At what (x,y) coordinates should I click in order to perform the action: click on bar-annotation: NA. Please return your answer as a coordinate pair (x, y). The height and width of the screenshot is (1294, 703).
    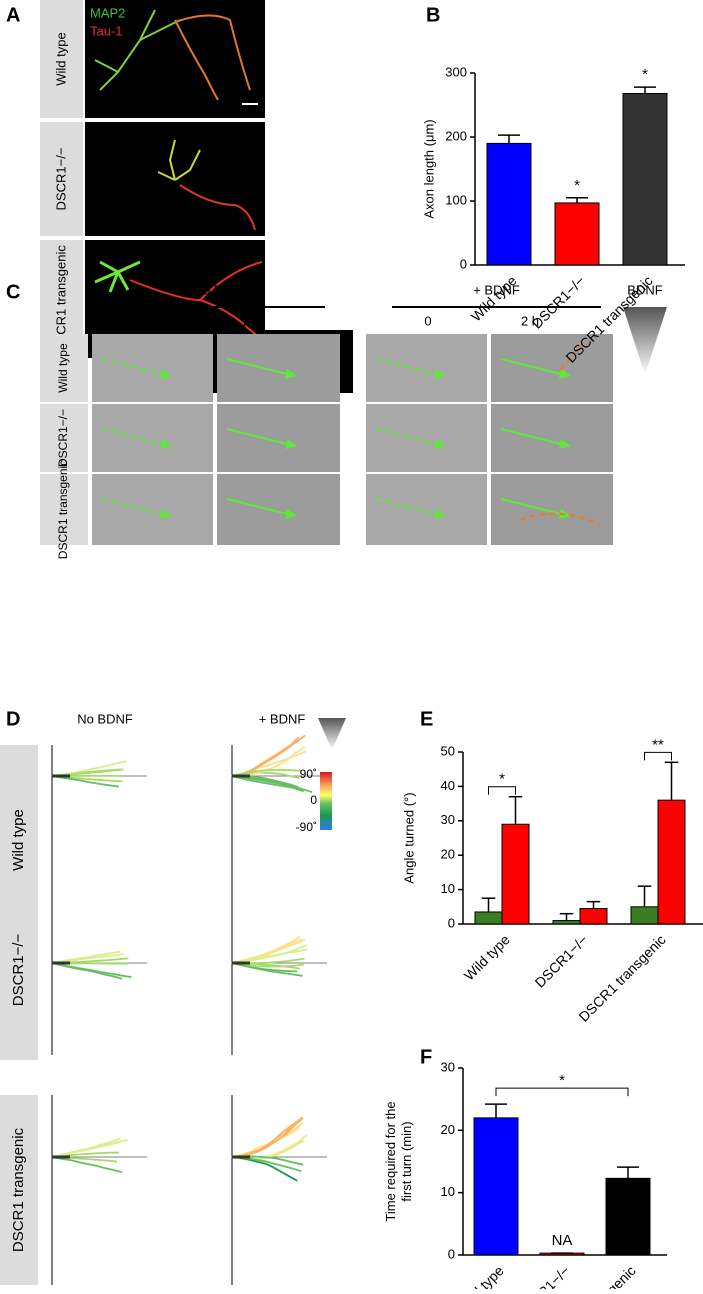
    Looking at the image, I should click on (562, 1240).